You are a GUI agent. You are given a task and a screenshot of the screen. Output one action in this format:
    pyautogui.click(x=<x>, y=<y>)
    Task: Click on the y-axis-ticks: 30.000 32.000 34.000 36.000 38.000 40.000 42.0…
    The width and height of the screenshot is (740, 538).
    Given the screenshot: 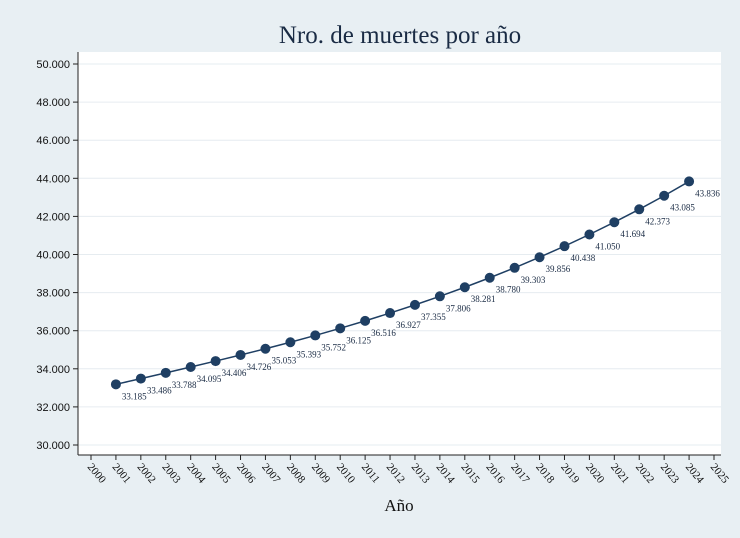 What is the action you would take?
    pyautogui.click(x=57, y=255)
    